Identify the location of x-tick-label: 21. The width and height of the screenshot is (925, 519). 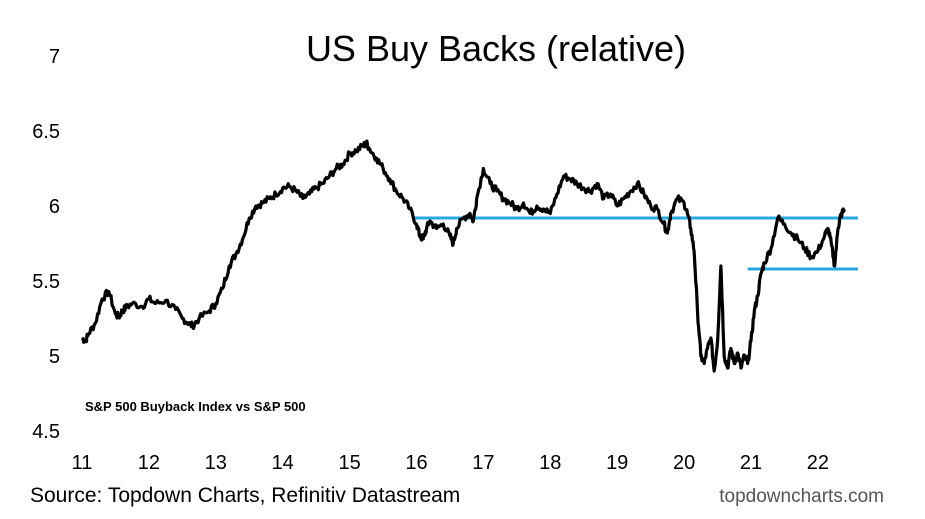
(751, 463).